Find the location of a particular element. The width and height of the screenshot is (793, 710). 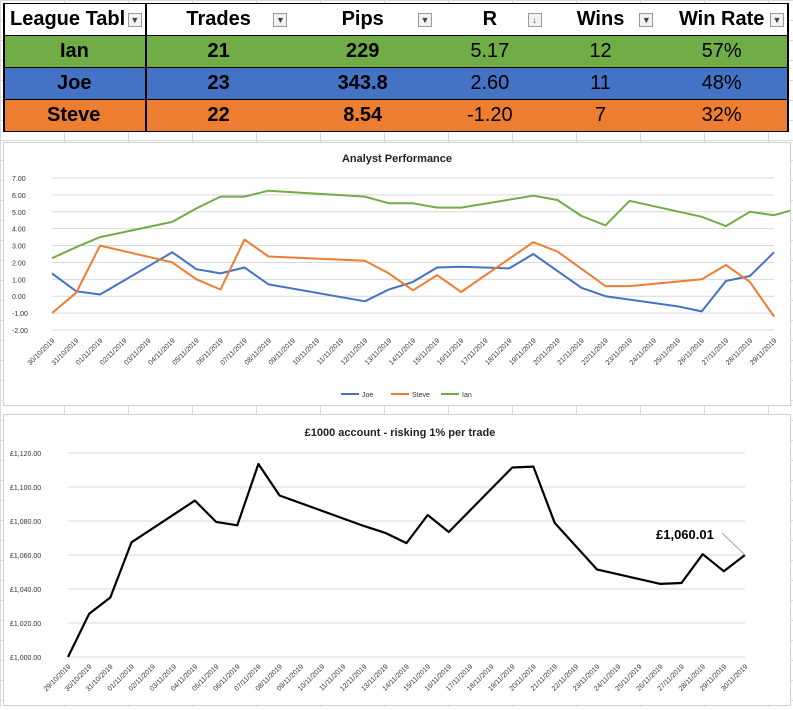

cell-wins: 11 is located at coordinates (600, 83).